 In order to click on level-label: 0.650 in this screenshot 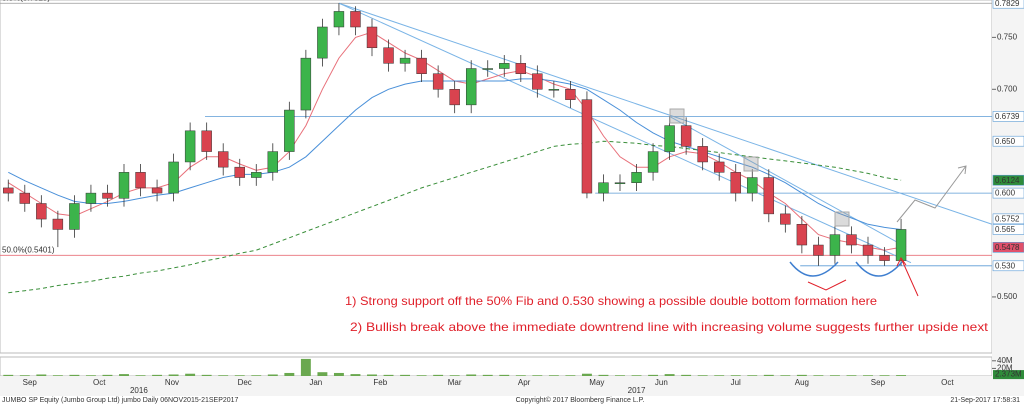, I will do `click(1005, 141)`.